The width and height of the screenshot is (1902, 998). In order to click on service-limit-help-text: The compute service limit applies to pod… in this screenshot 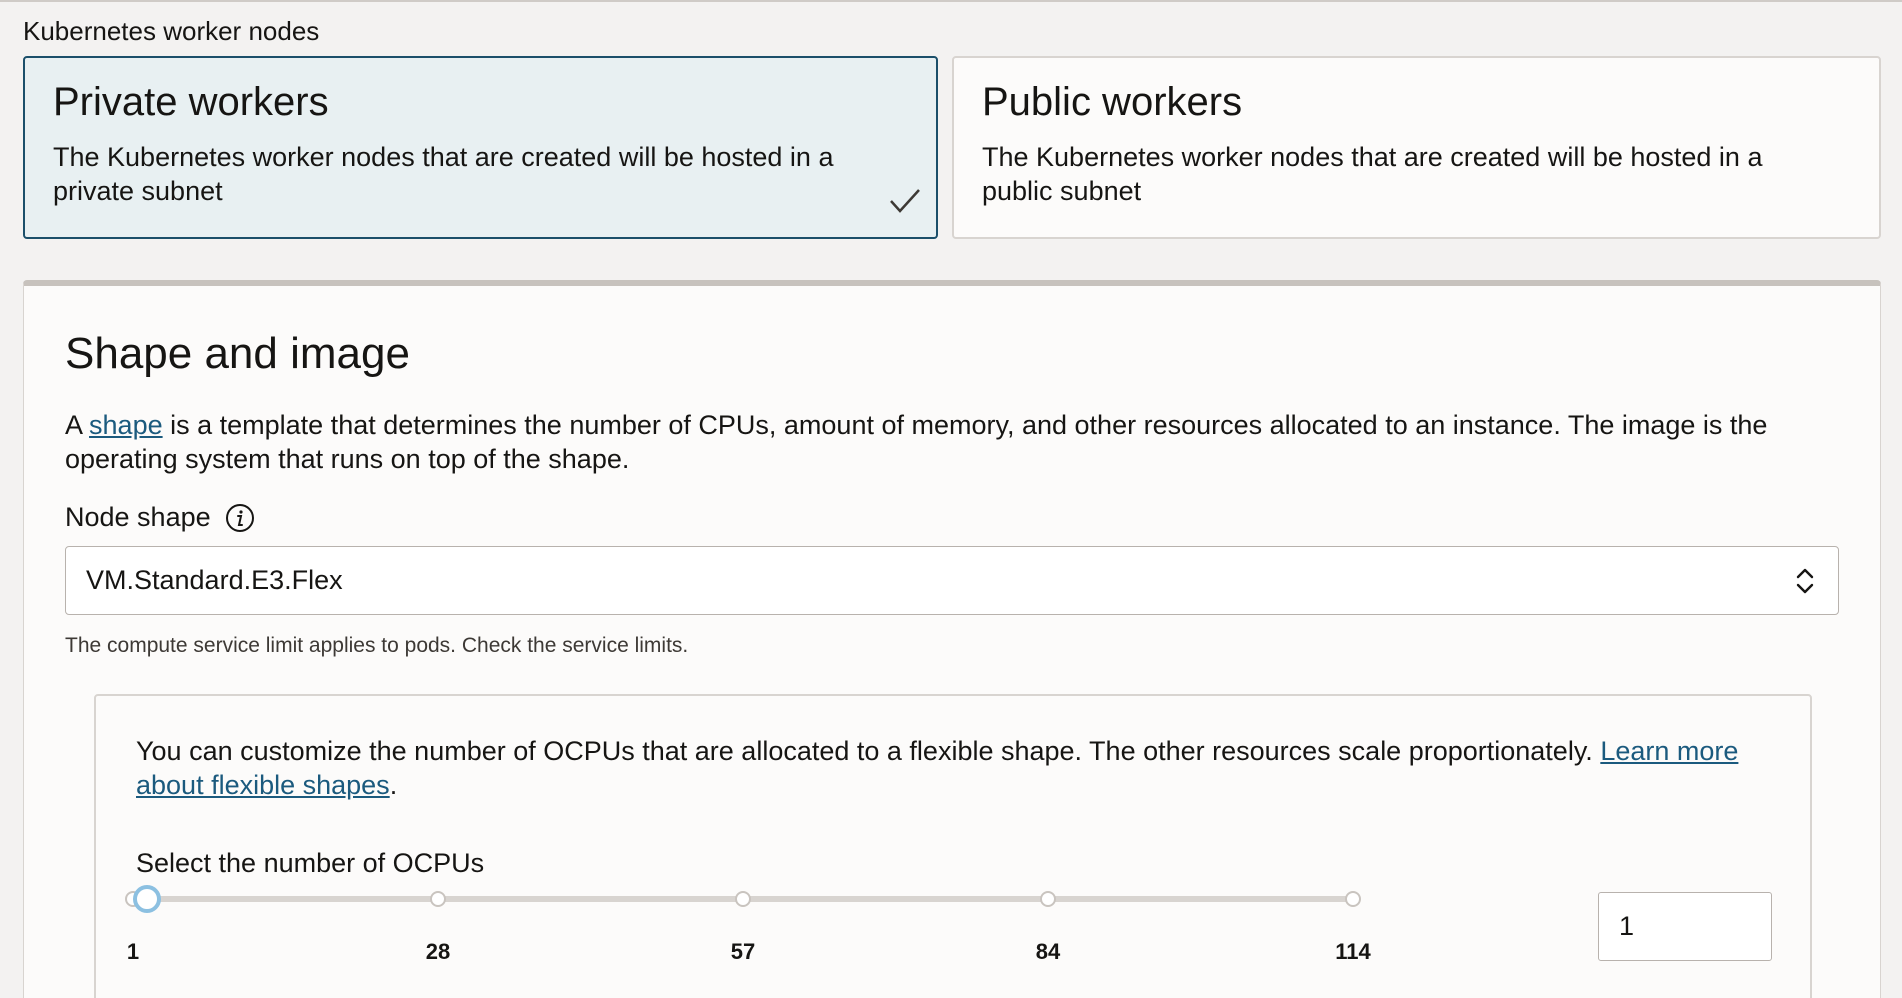, I will do `click(377, 645)`.